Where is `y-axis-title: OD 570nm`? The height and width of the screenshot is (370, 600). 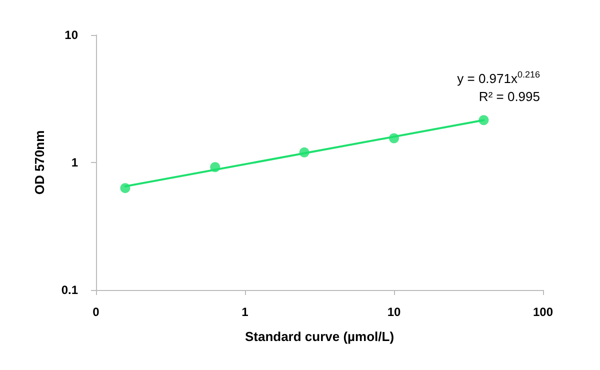 y-axis-title: OD 570nm is located at coordinates (39, 162).